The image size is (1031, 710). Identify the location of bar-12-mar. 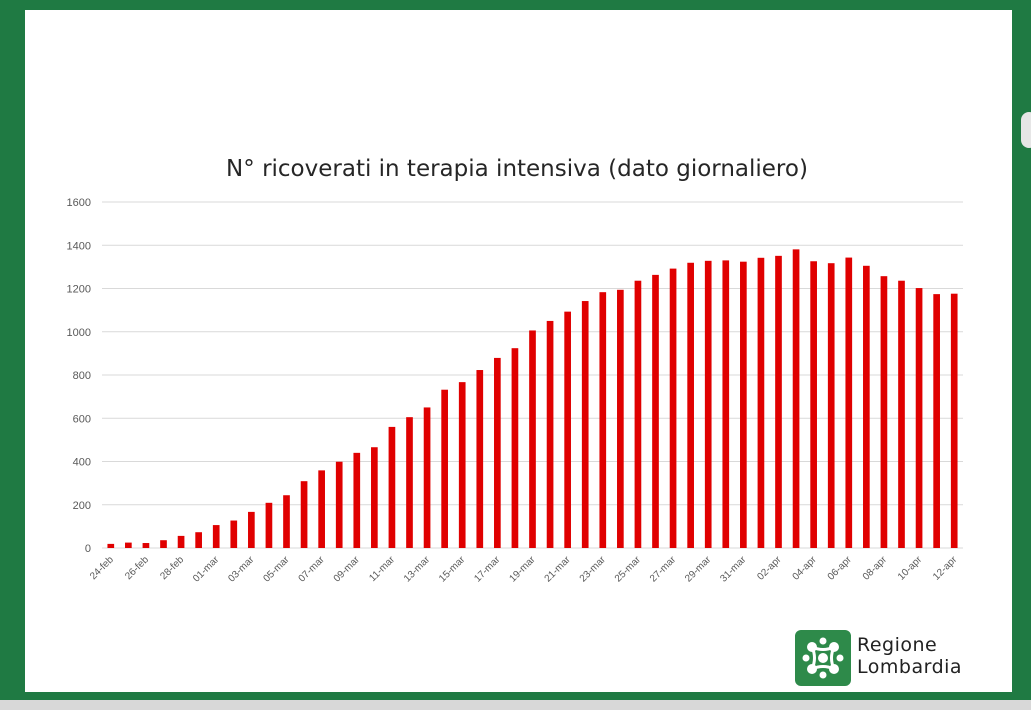
(409, 482).